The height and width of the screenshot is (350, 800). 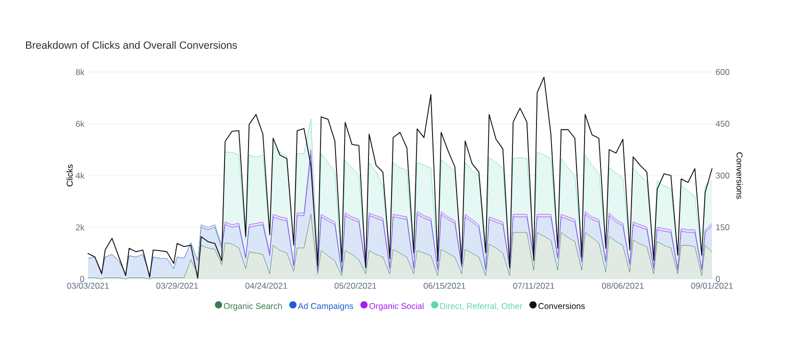 I want to click on y-tick-label: 6k, so click(x=80, y=123).